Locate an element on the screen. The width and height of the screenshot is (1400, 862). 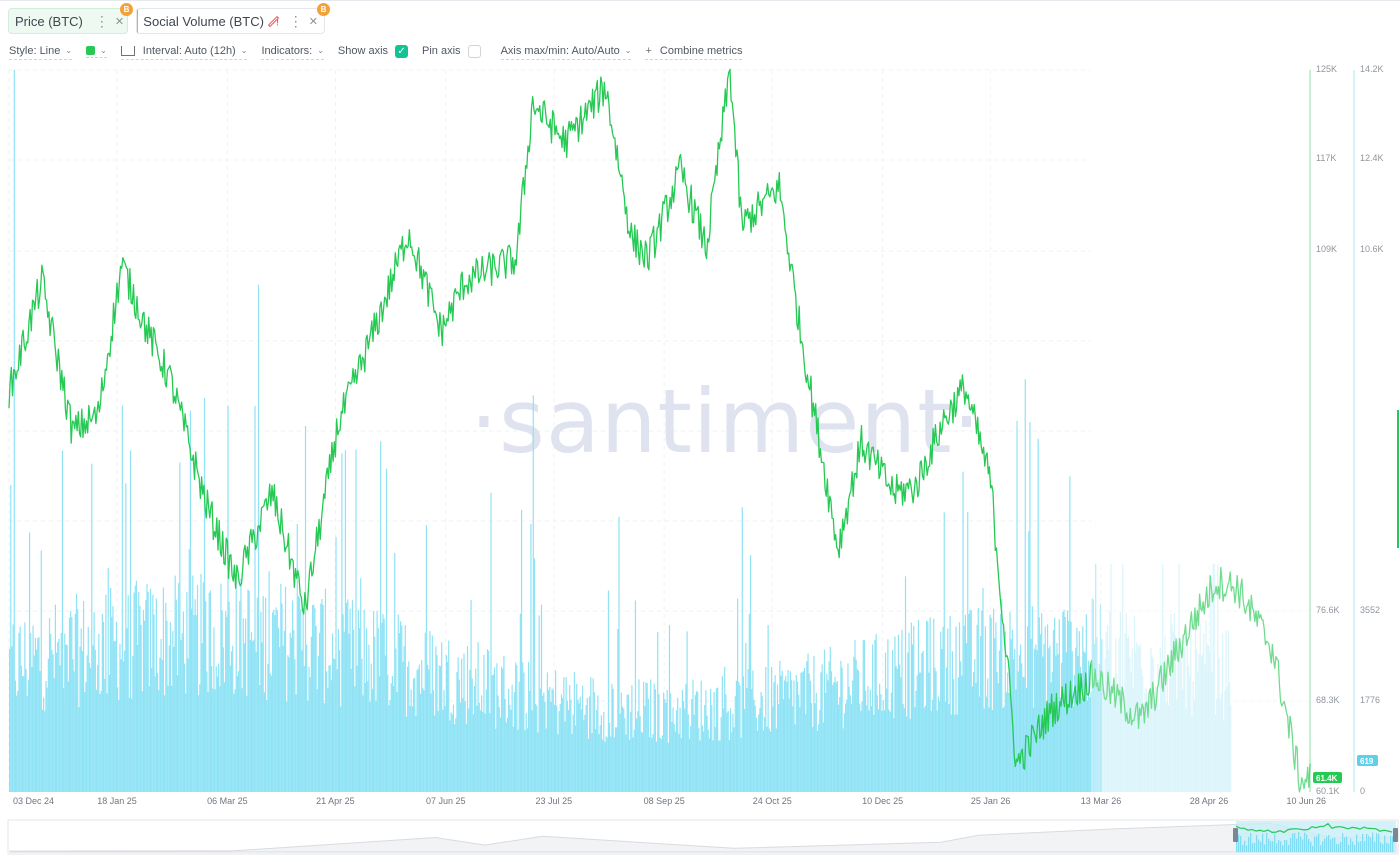
interval-dropdown: Interval: Auto (12h) ⌄ is located at coordinates (184, 52).